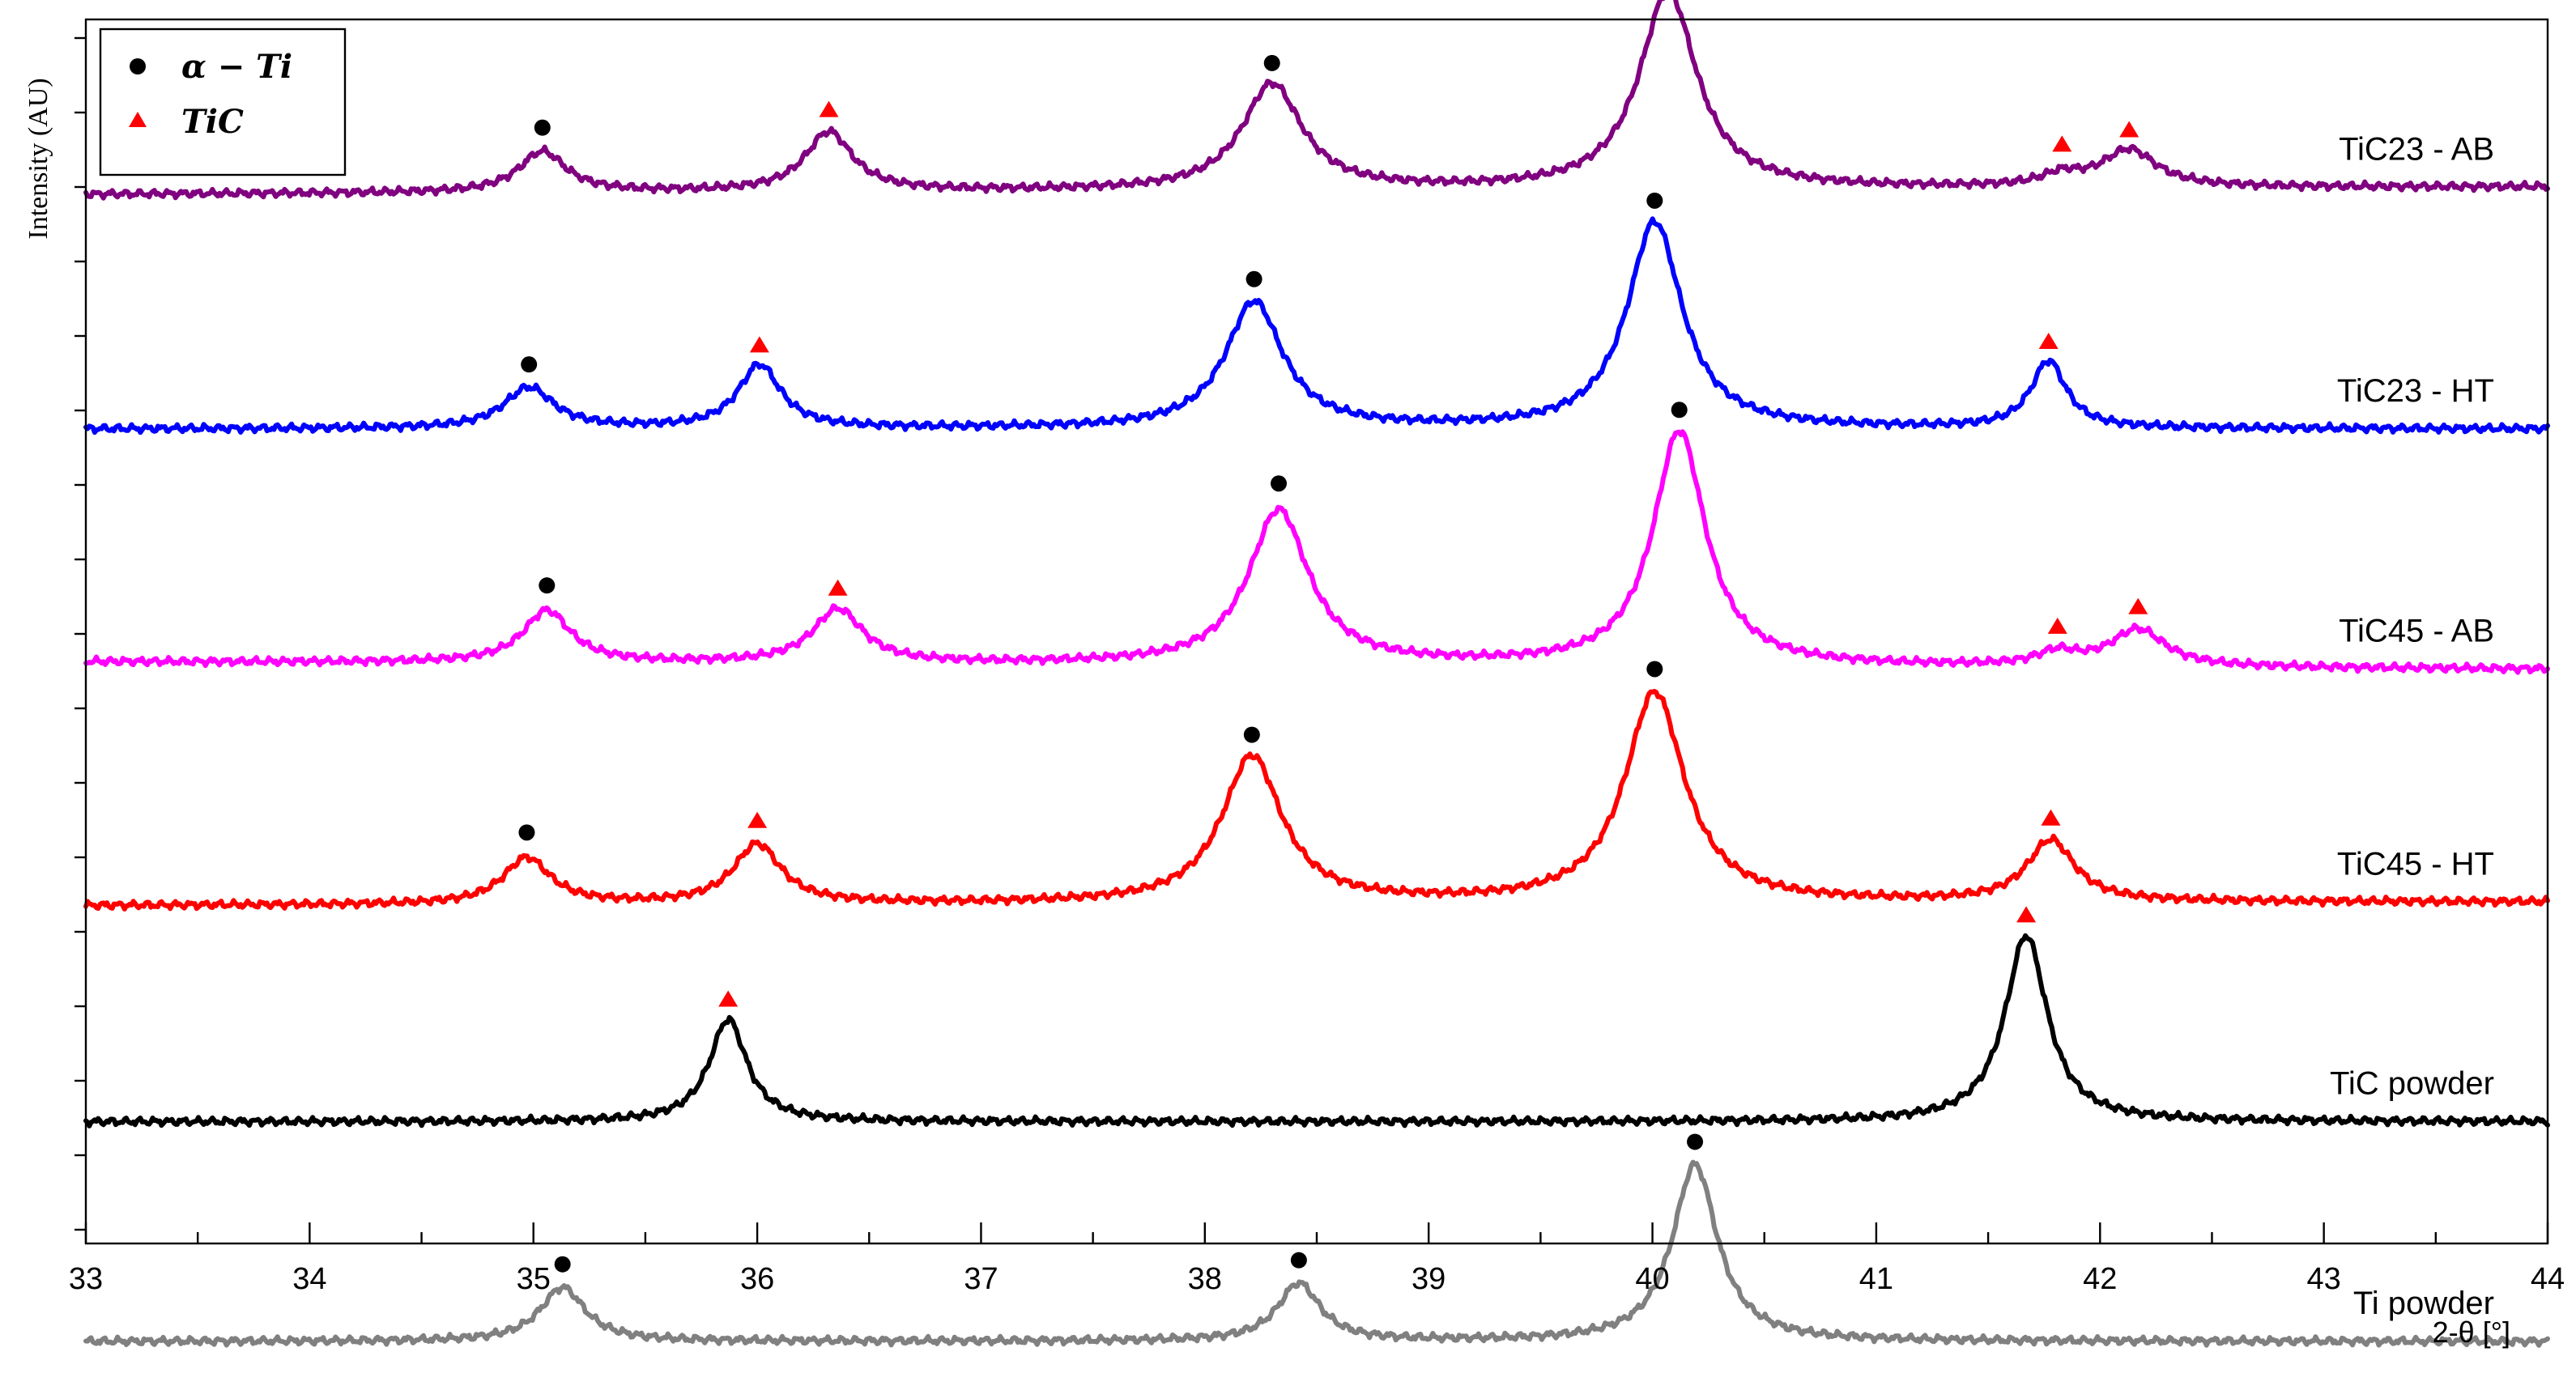 This screenshot has width=2576, height=1373. I want to click on series-label-tic45-ht: TiC45 - HT, so click(2415, 864).